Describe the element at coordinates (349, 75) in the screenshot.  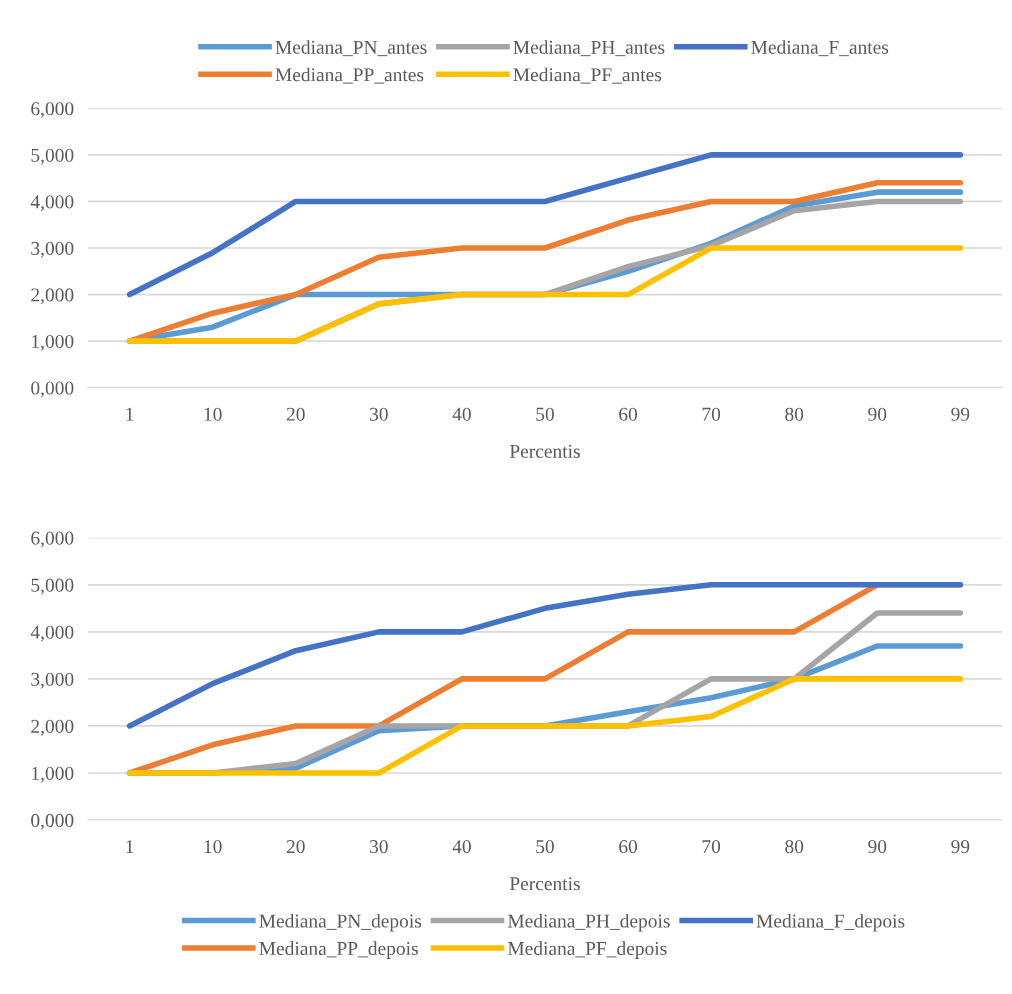
I see `legend-label: Mediana_PP_antes` at that location.